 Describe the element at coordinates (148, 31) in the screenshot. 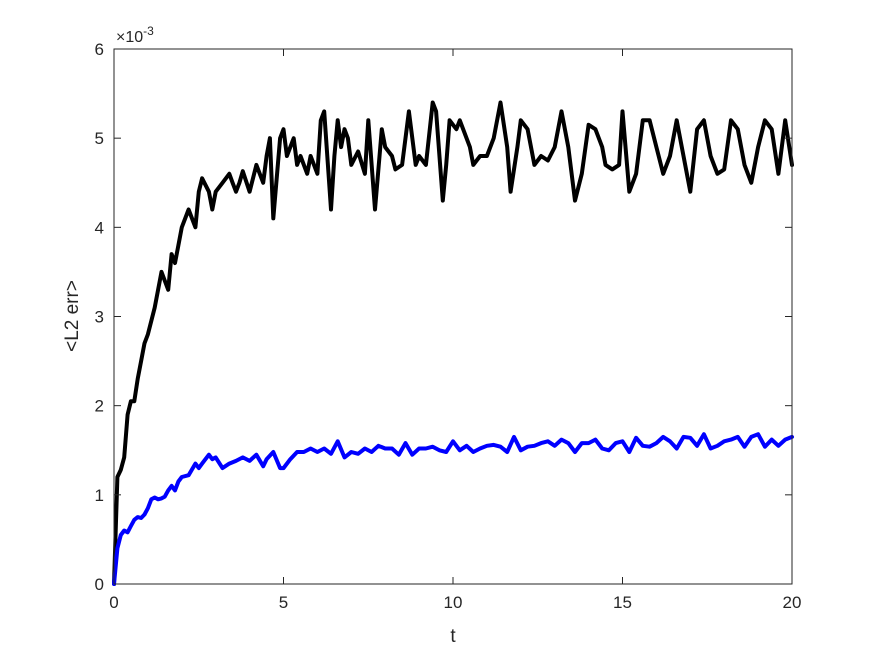

I see `y-exponent-power: -3` at that location.